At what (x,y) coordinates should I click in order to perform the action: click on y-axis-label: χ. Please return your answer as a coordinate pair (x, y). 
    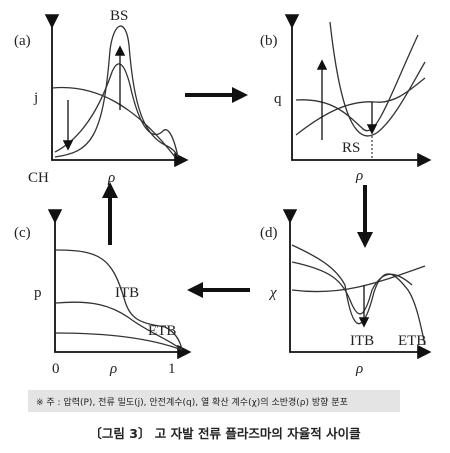
    Looking at the image, I should click on (272, 293).